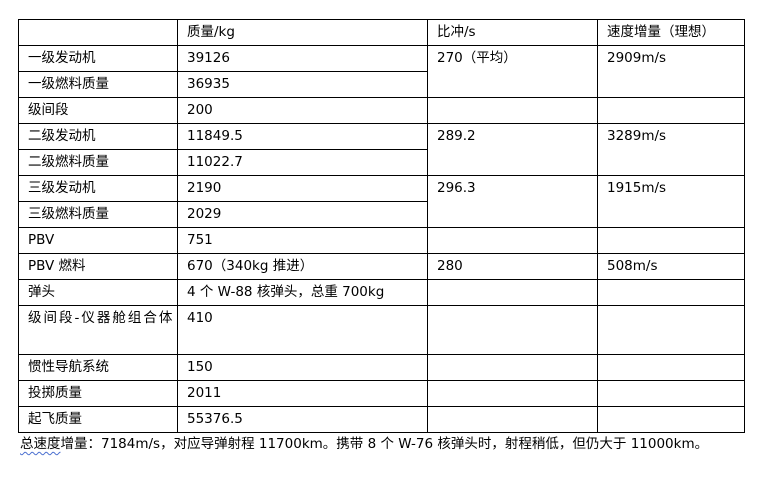 Image resolution: width=765 pixels, height=486 pixels. What do you see at coordinates (98, 393) in the screenshot?
I see `component-name: 投掷质量` at bounding box center [98, 393].